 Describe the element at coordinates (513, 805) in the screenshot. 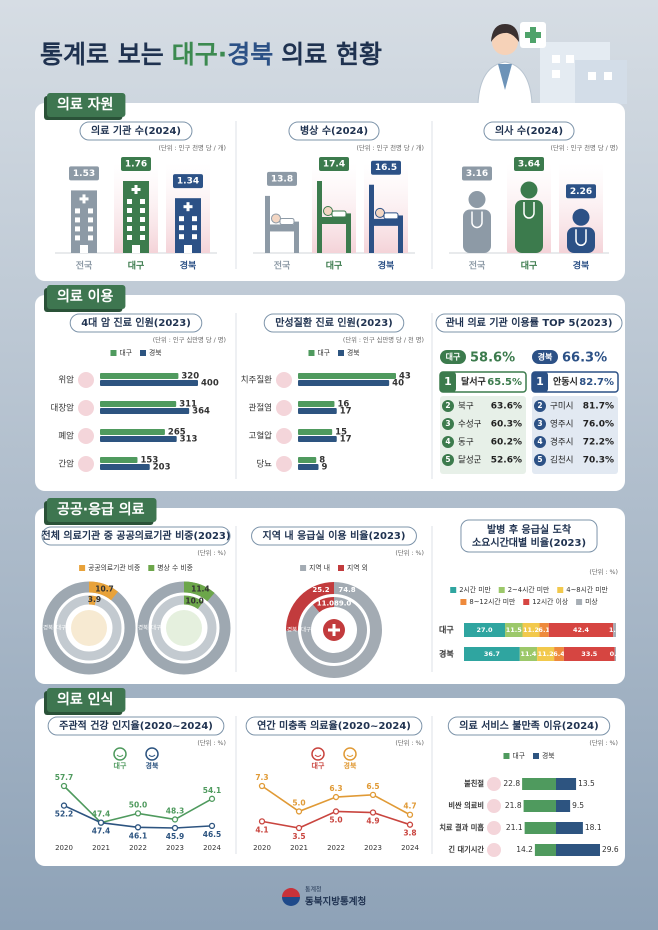

I see `value-label: 21.8` at that location.